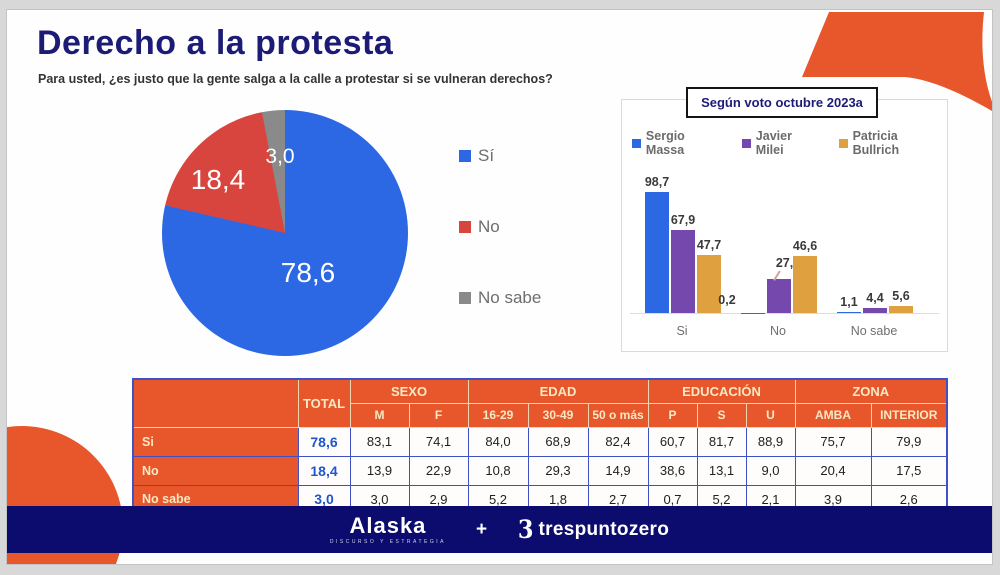 The height and width of the screenshot is (575, 1000). I want to click on legend-label: No sabe, so click(510, 297).